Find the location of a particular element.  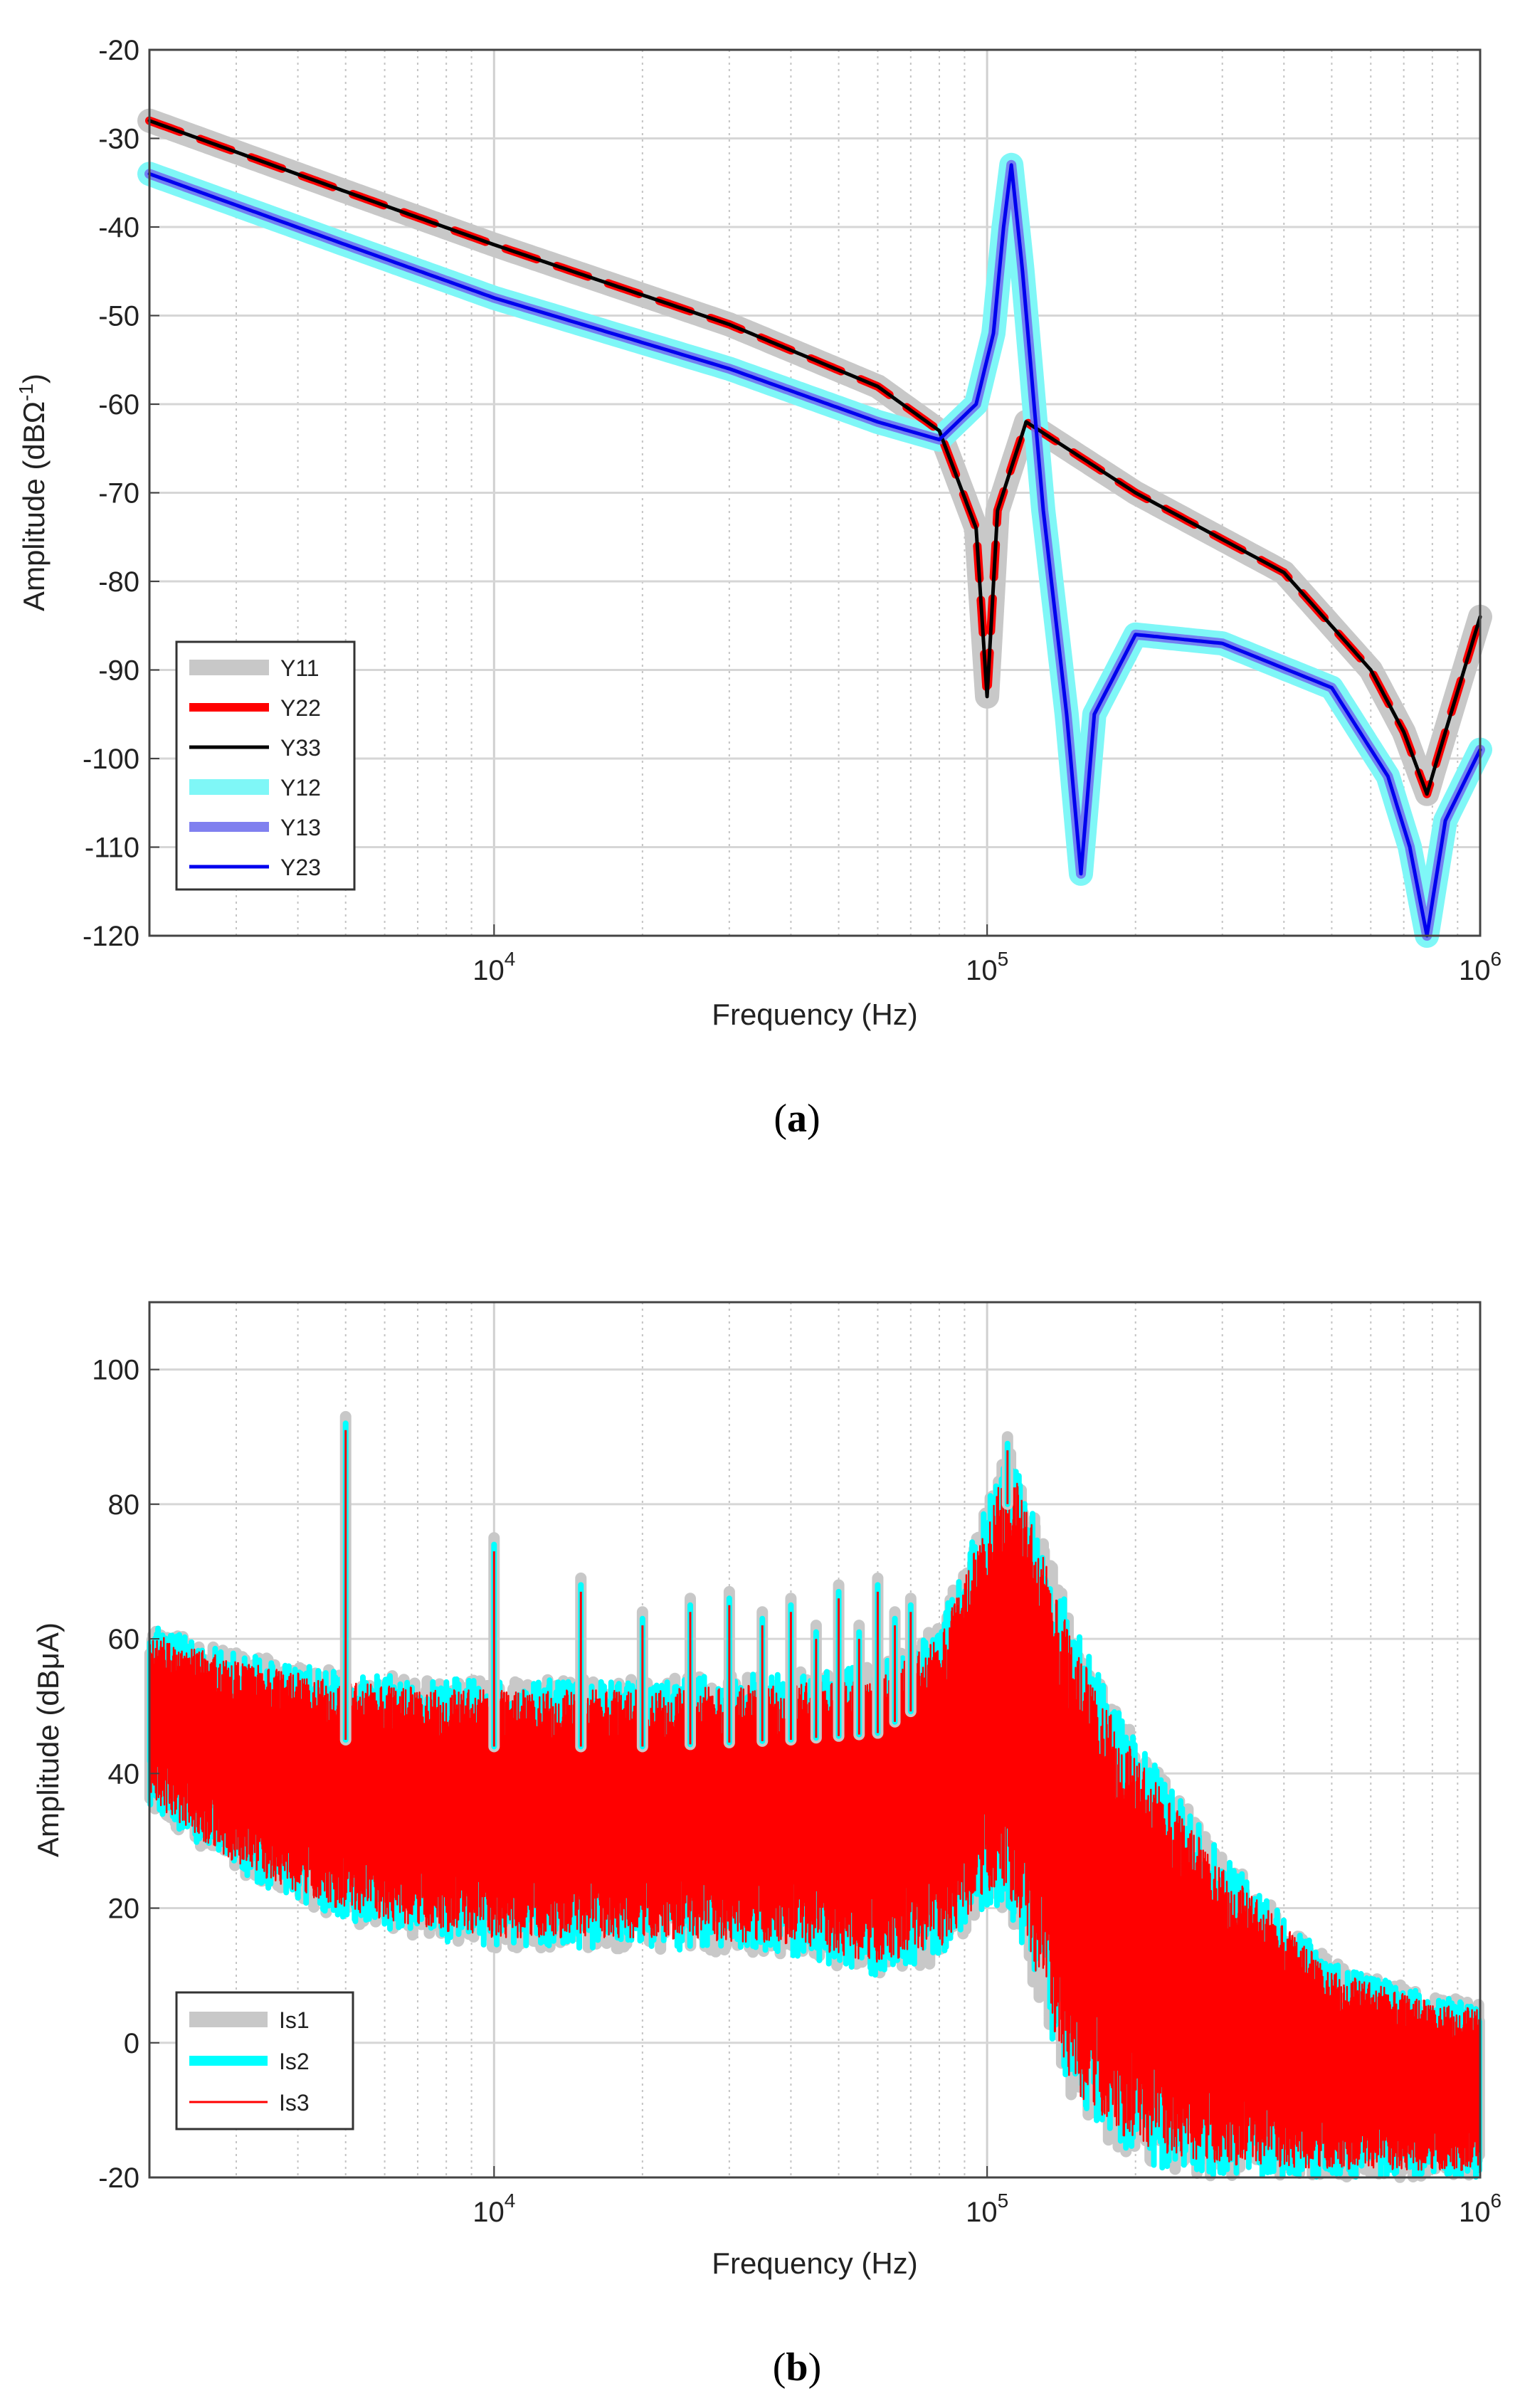

chart-a-legend-box is located at coordinates (265, 765).